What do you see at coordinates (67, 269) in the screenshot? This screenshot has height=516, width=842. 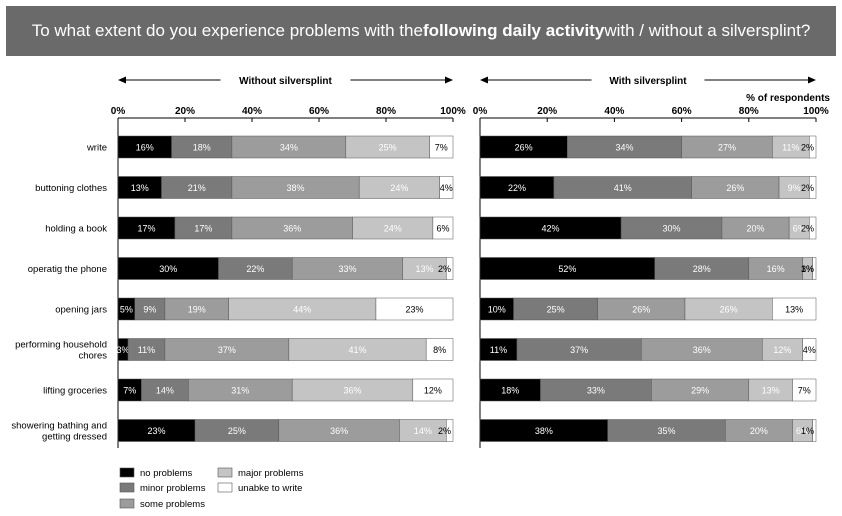 I see `category-label: operatig the phone` at bounding box center [67, 269].